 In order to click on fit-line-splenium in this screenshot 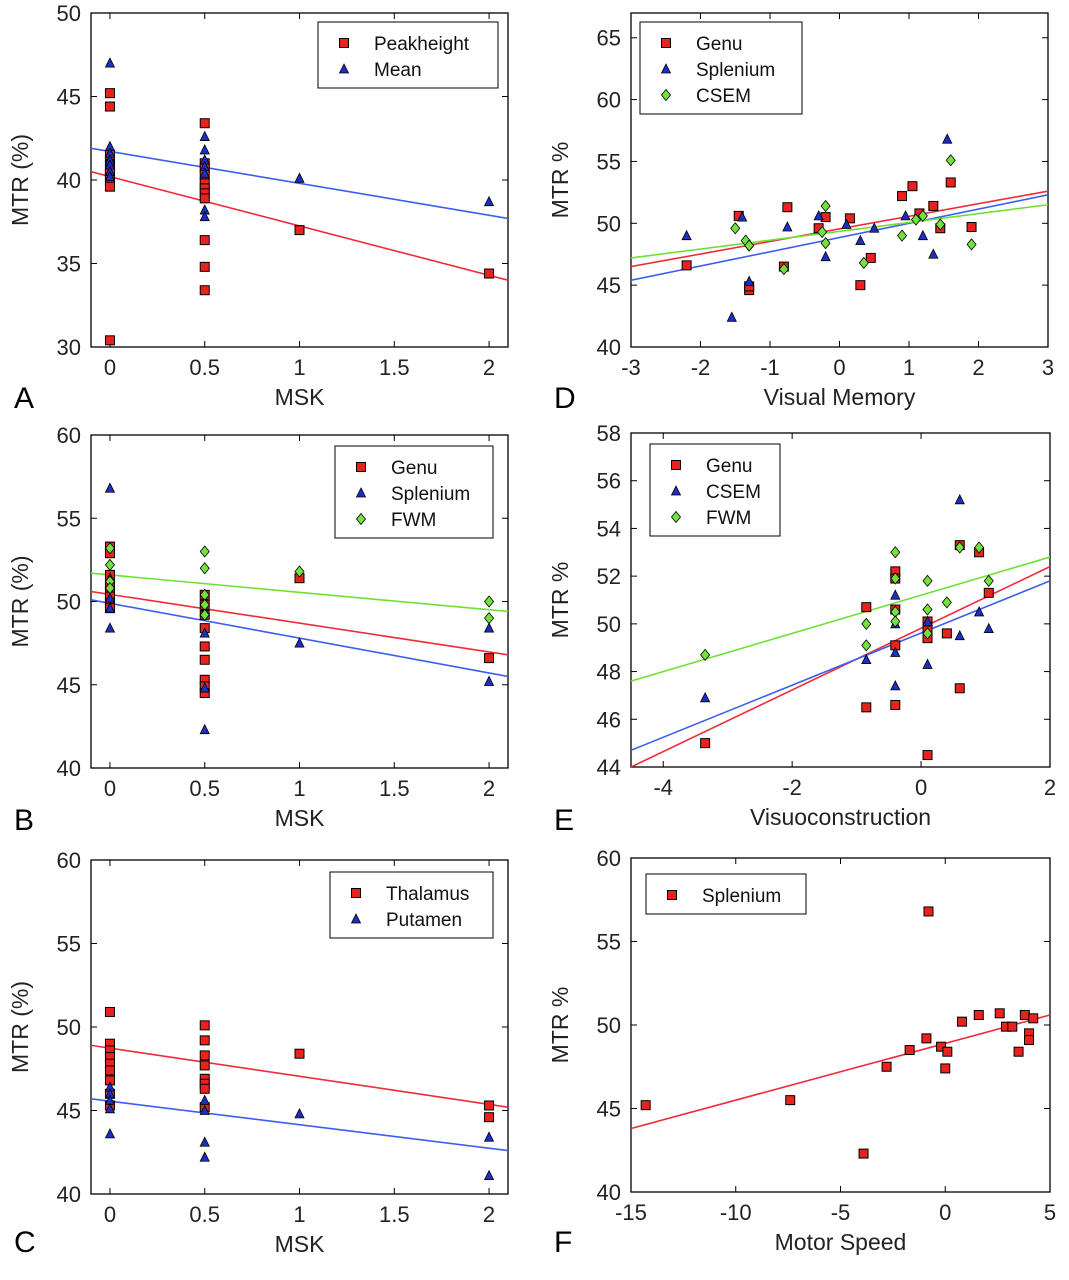, I will do `click(839, 237)`.